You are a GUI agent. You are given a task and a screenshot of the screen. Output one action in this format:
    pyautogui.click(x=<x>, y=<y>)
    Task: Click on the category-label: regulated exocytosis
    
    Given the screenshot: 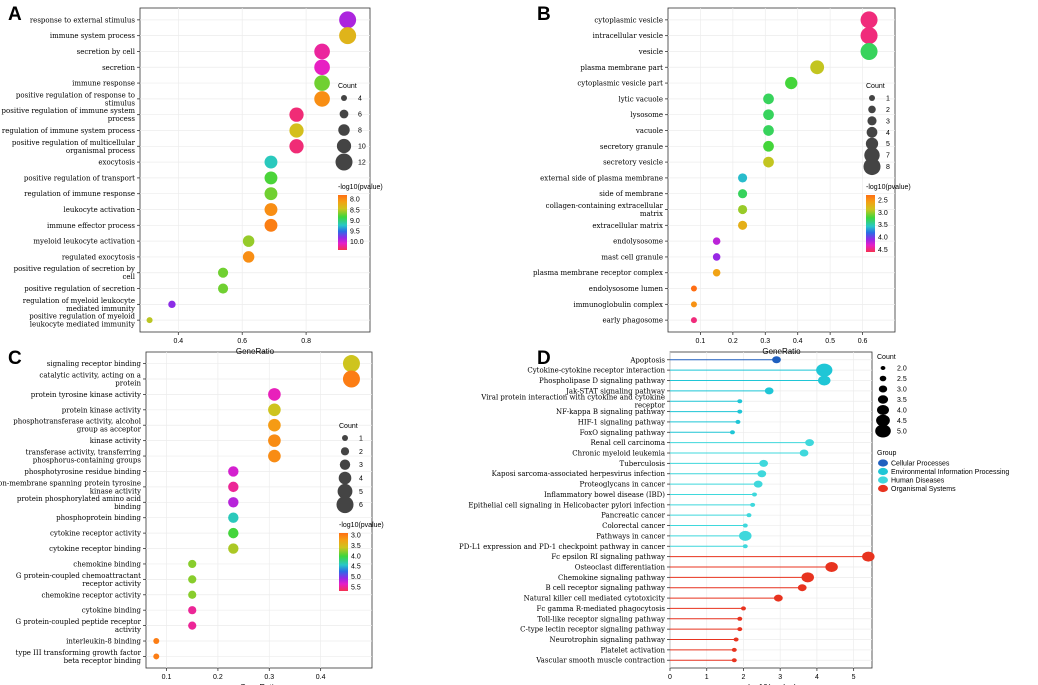 What is the action you would take?
    pyautogui.click(x=99, y=257)
    